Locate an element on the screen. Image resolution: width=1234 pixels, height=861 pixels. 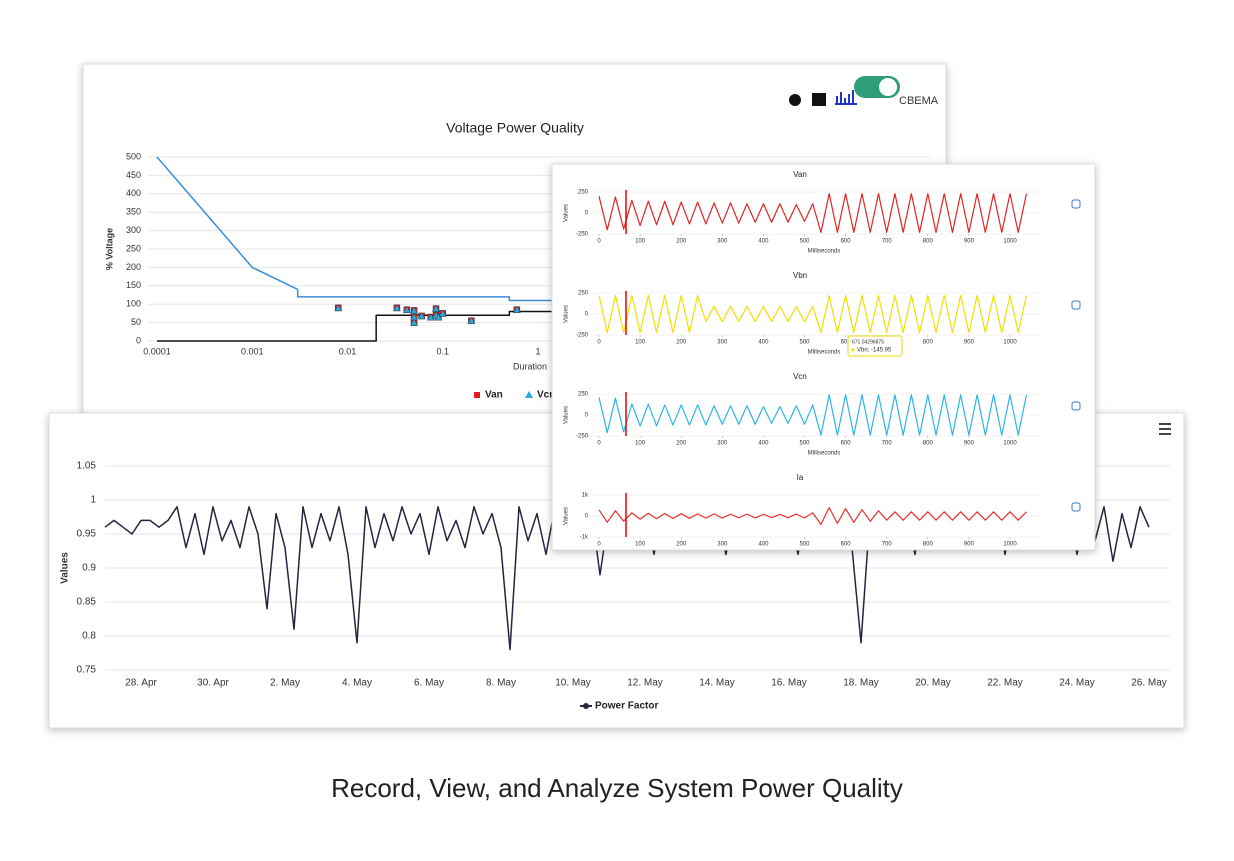
chart-title: Voltage Power Quality is located at coordinates (515, 128).